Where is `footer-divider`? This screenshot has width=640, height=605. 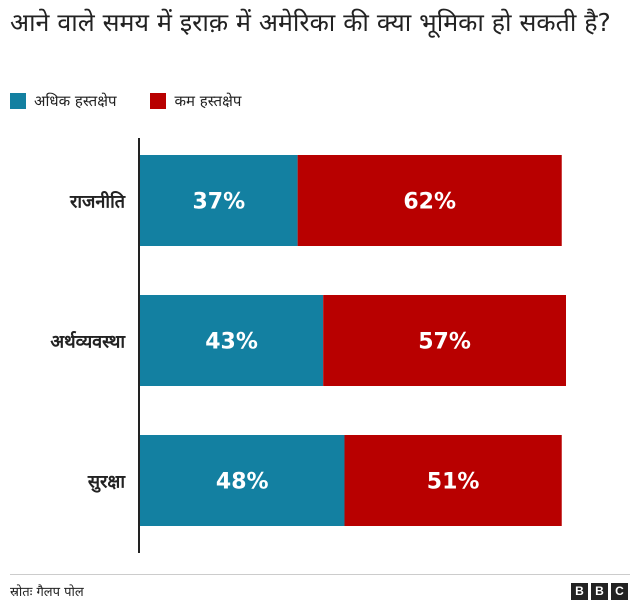
footer-divider is located at coordinates (320, 574).